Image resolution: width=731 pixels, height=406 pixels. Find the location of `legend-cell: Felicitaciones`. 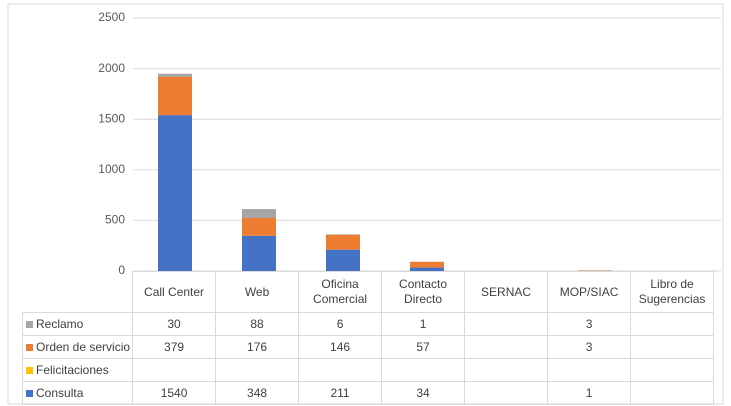

legend-cell: Felicitaciones is located at coordinates (77, 370).